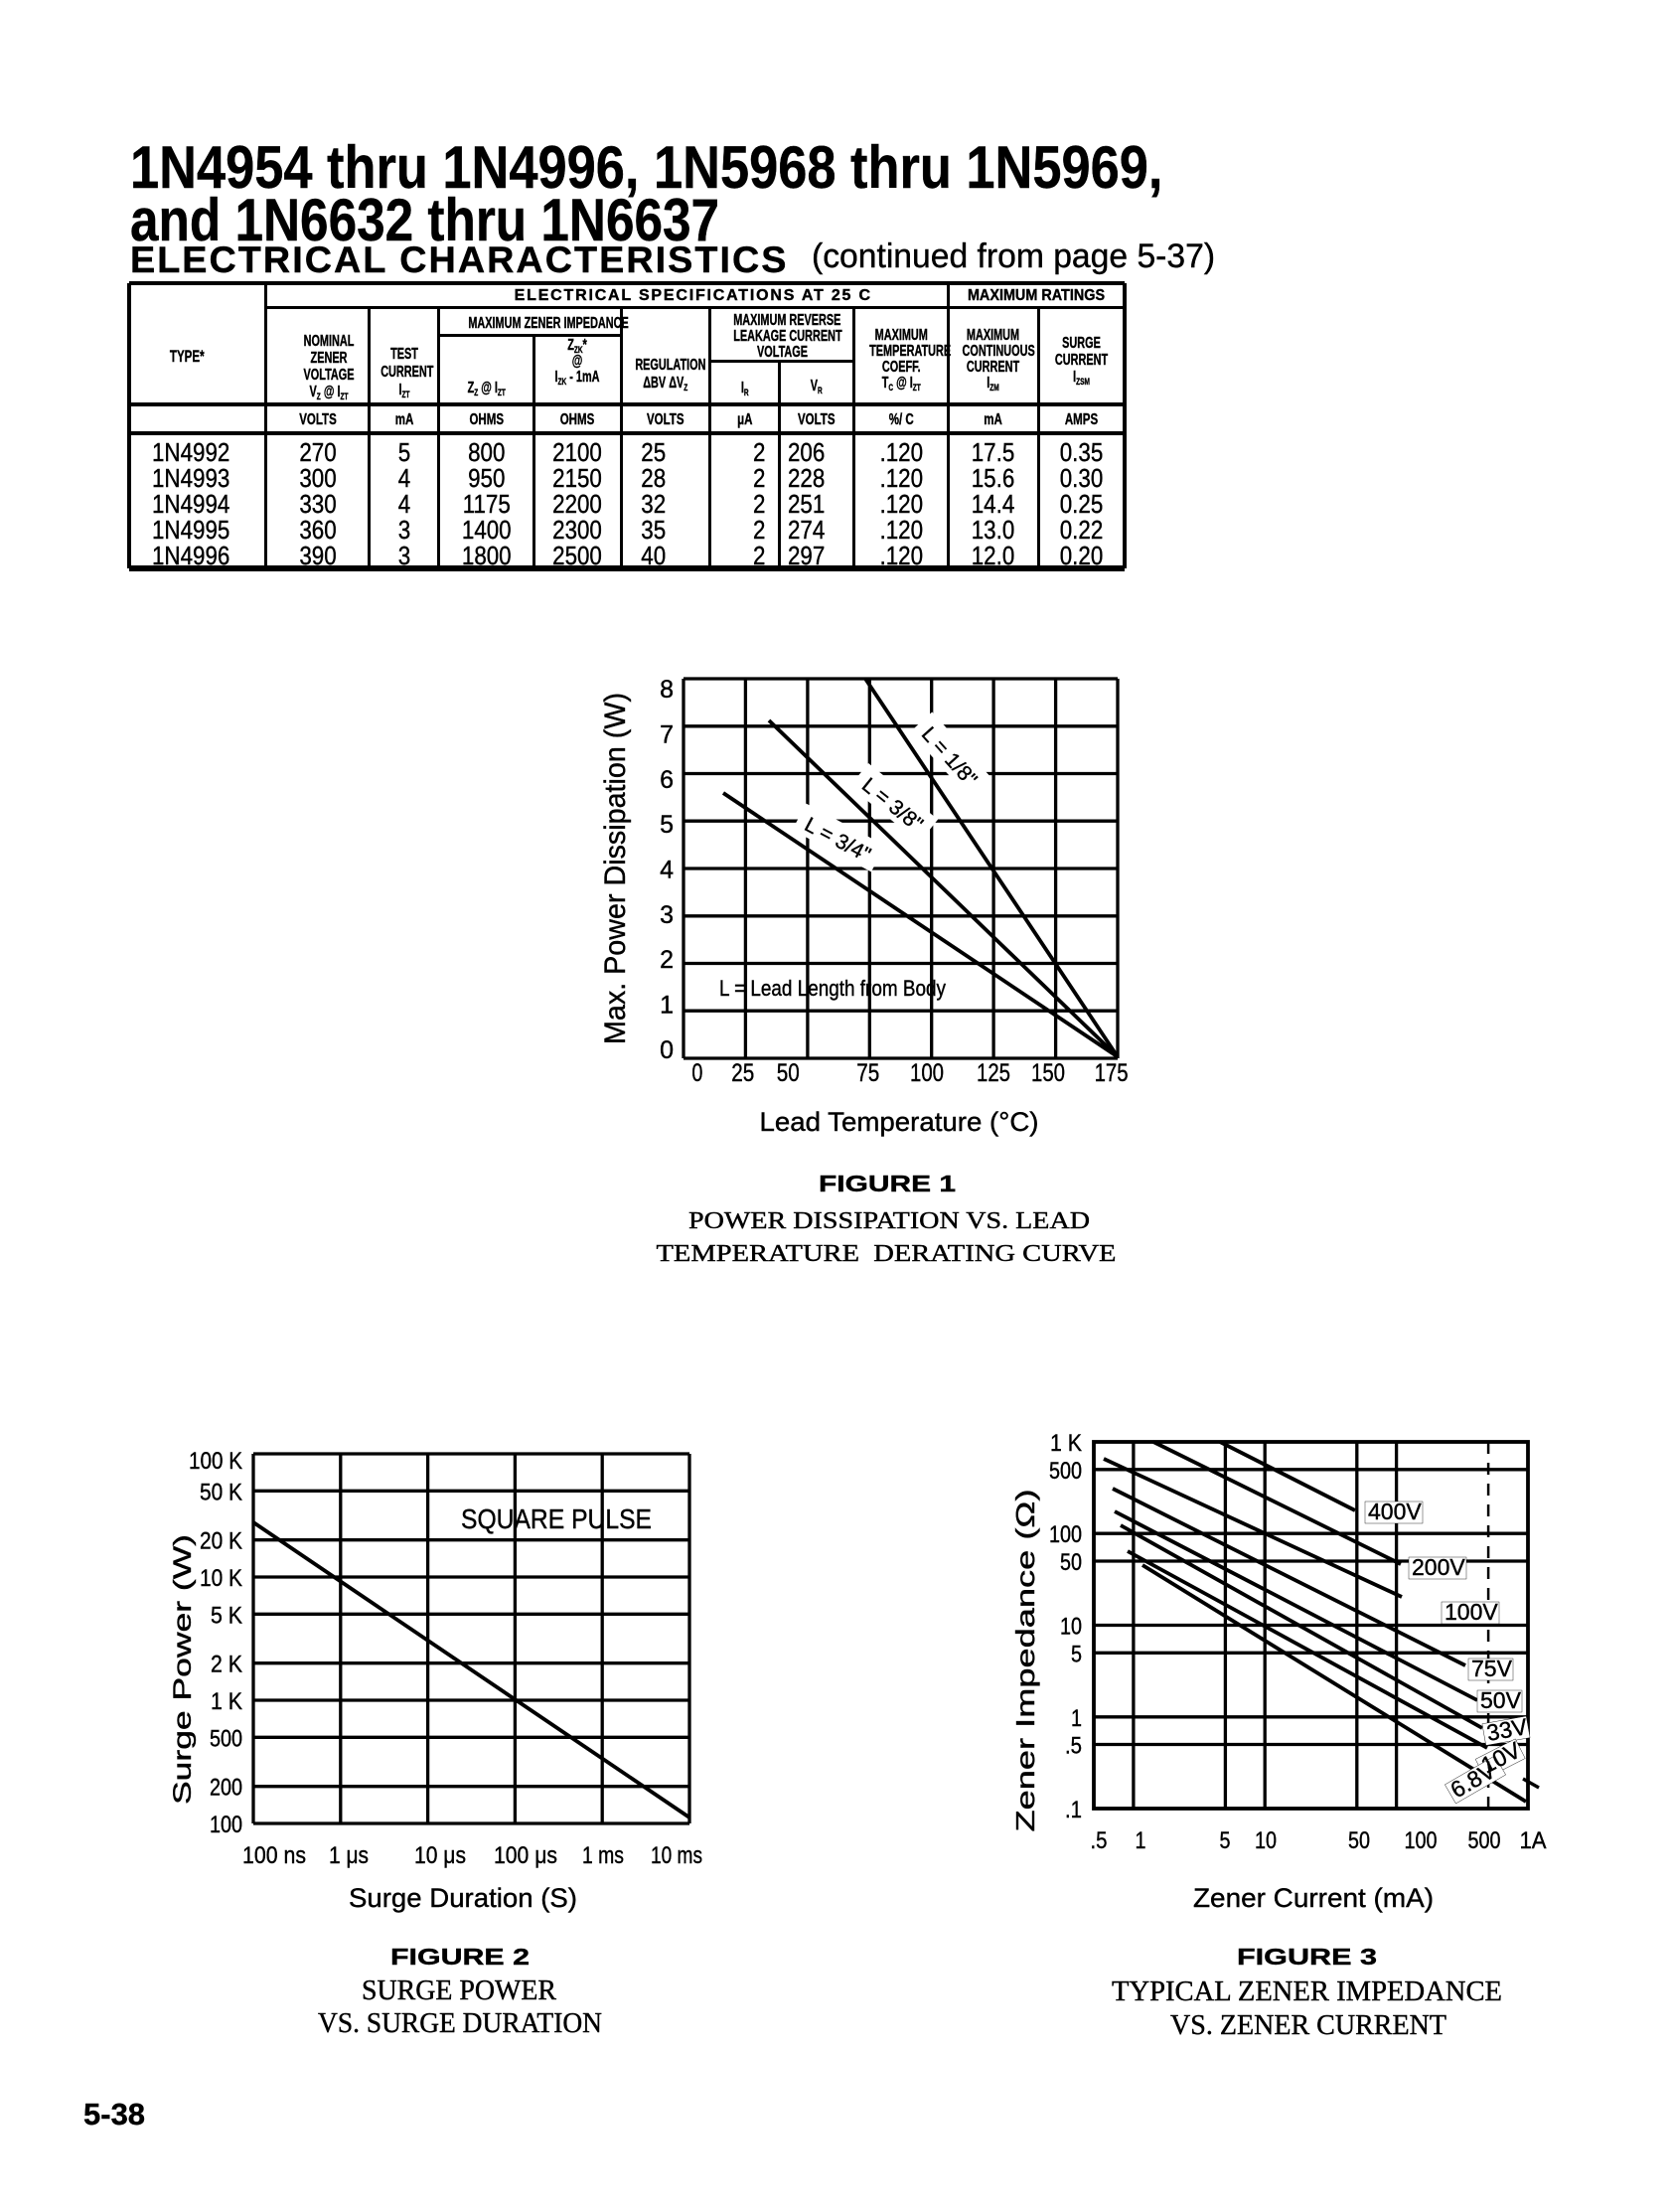  Describe the element at coordinates (274, 1855) in the screenshot. I see `svg-text: 100 ns` at that location.